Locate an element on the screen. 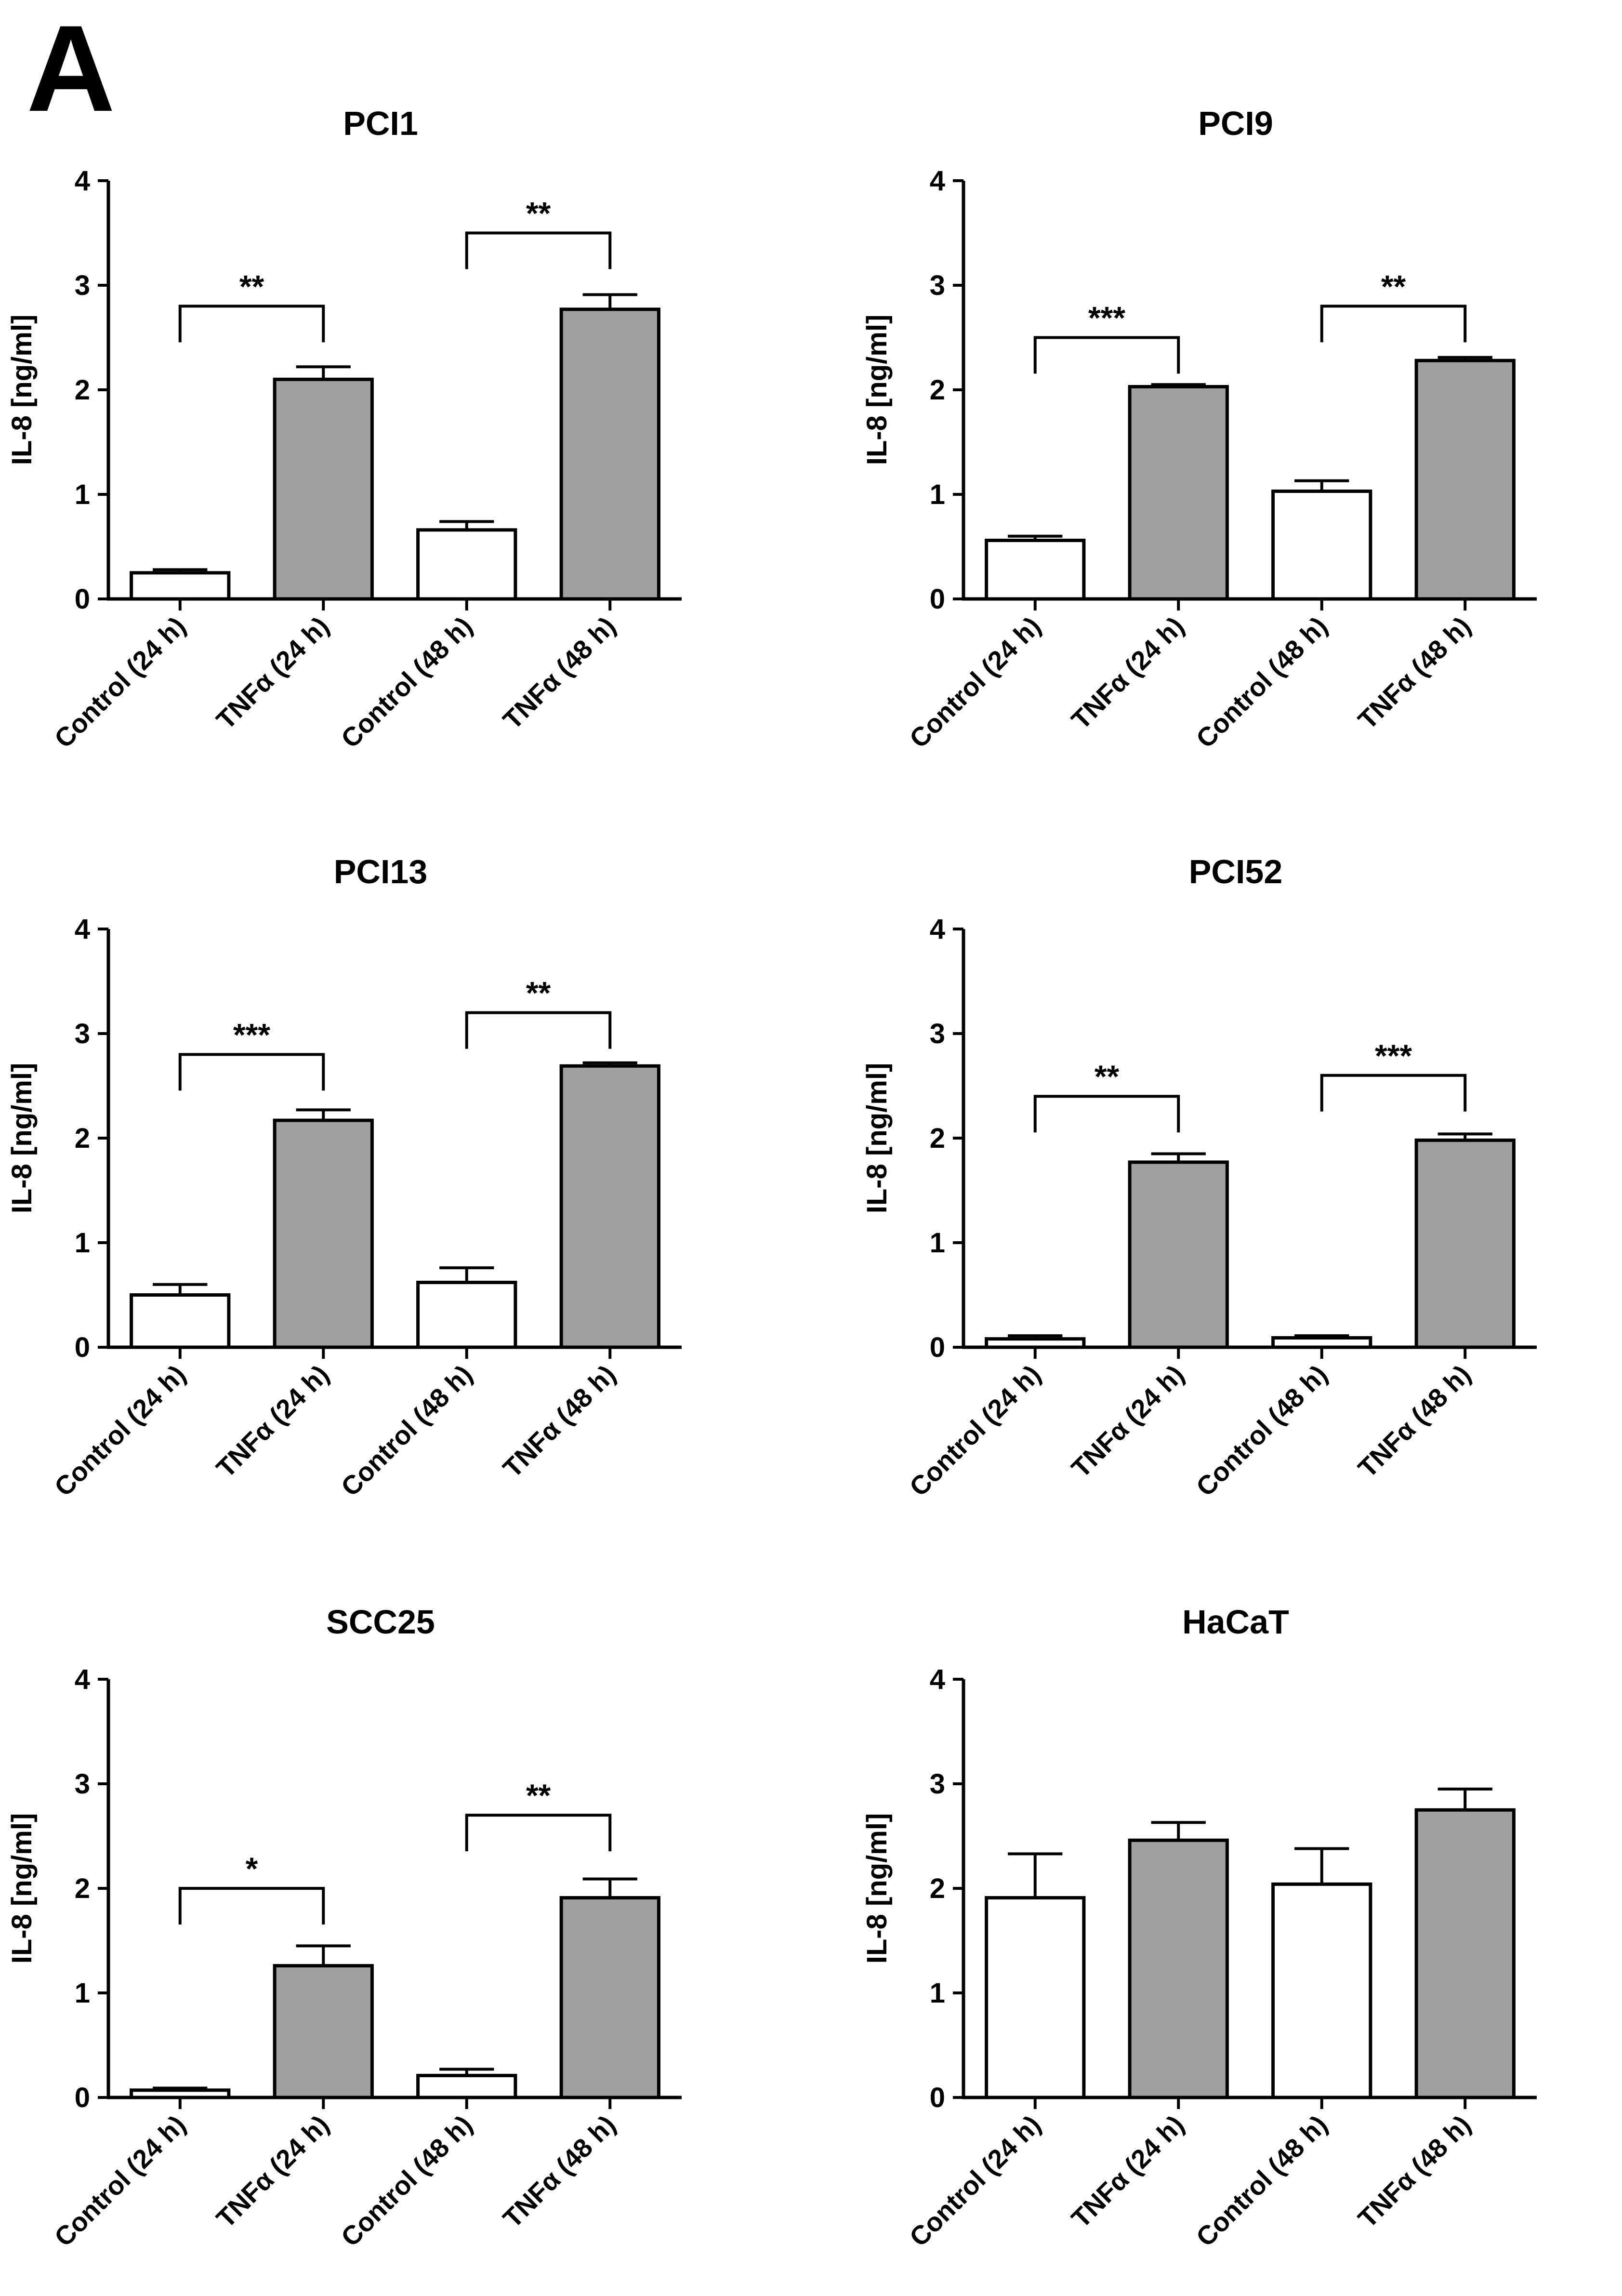 Image resolution: width=1622 pixels, height=2296 pixels. chart-title: HaCaT is located at coordinates (1236, 1622).